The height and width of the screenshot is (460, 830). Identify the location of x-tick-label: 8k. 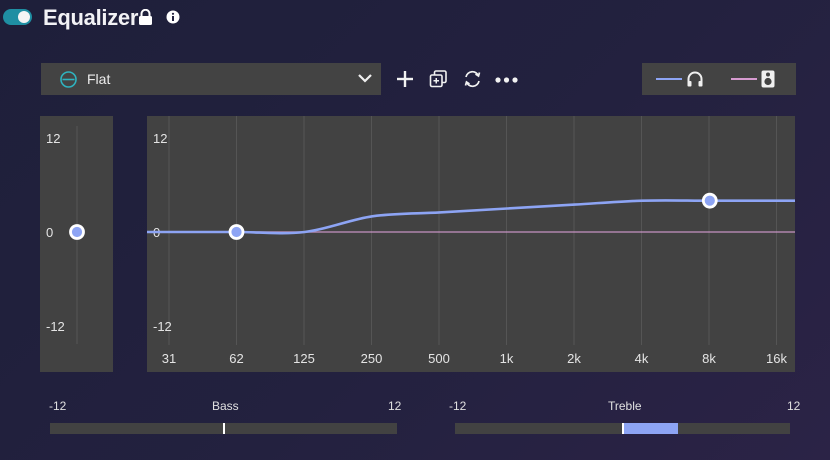
(709, 358).